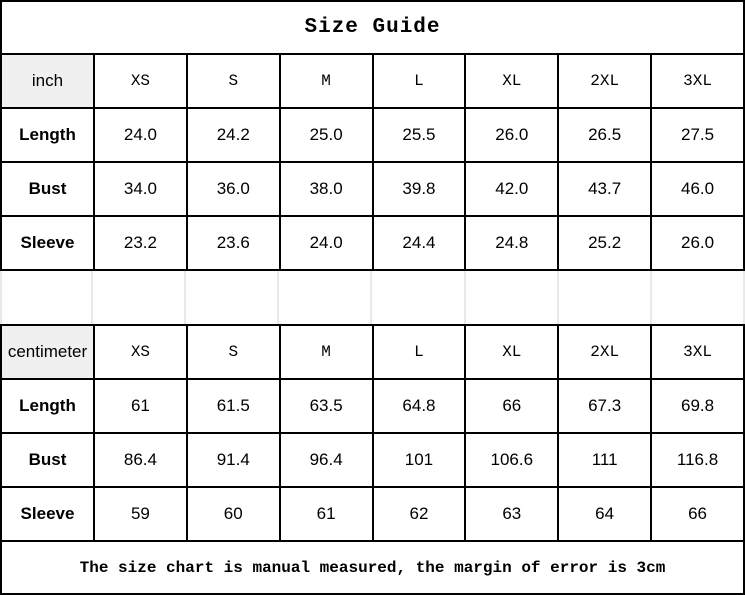  I want to click on measurement-value-cell: 36.0, so click(233, 189).